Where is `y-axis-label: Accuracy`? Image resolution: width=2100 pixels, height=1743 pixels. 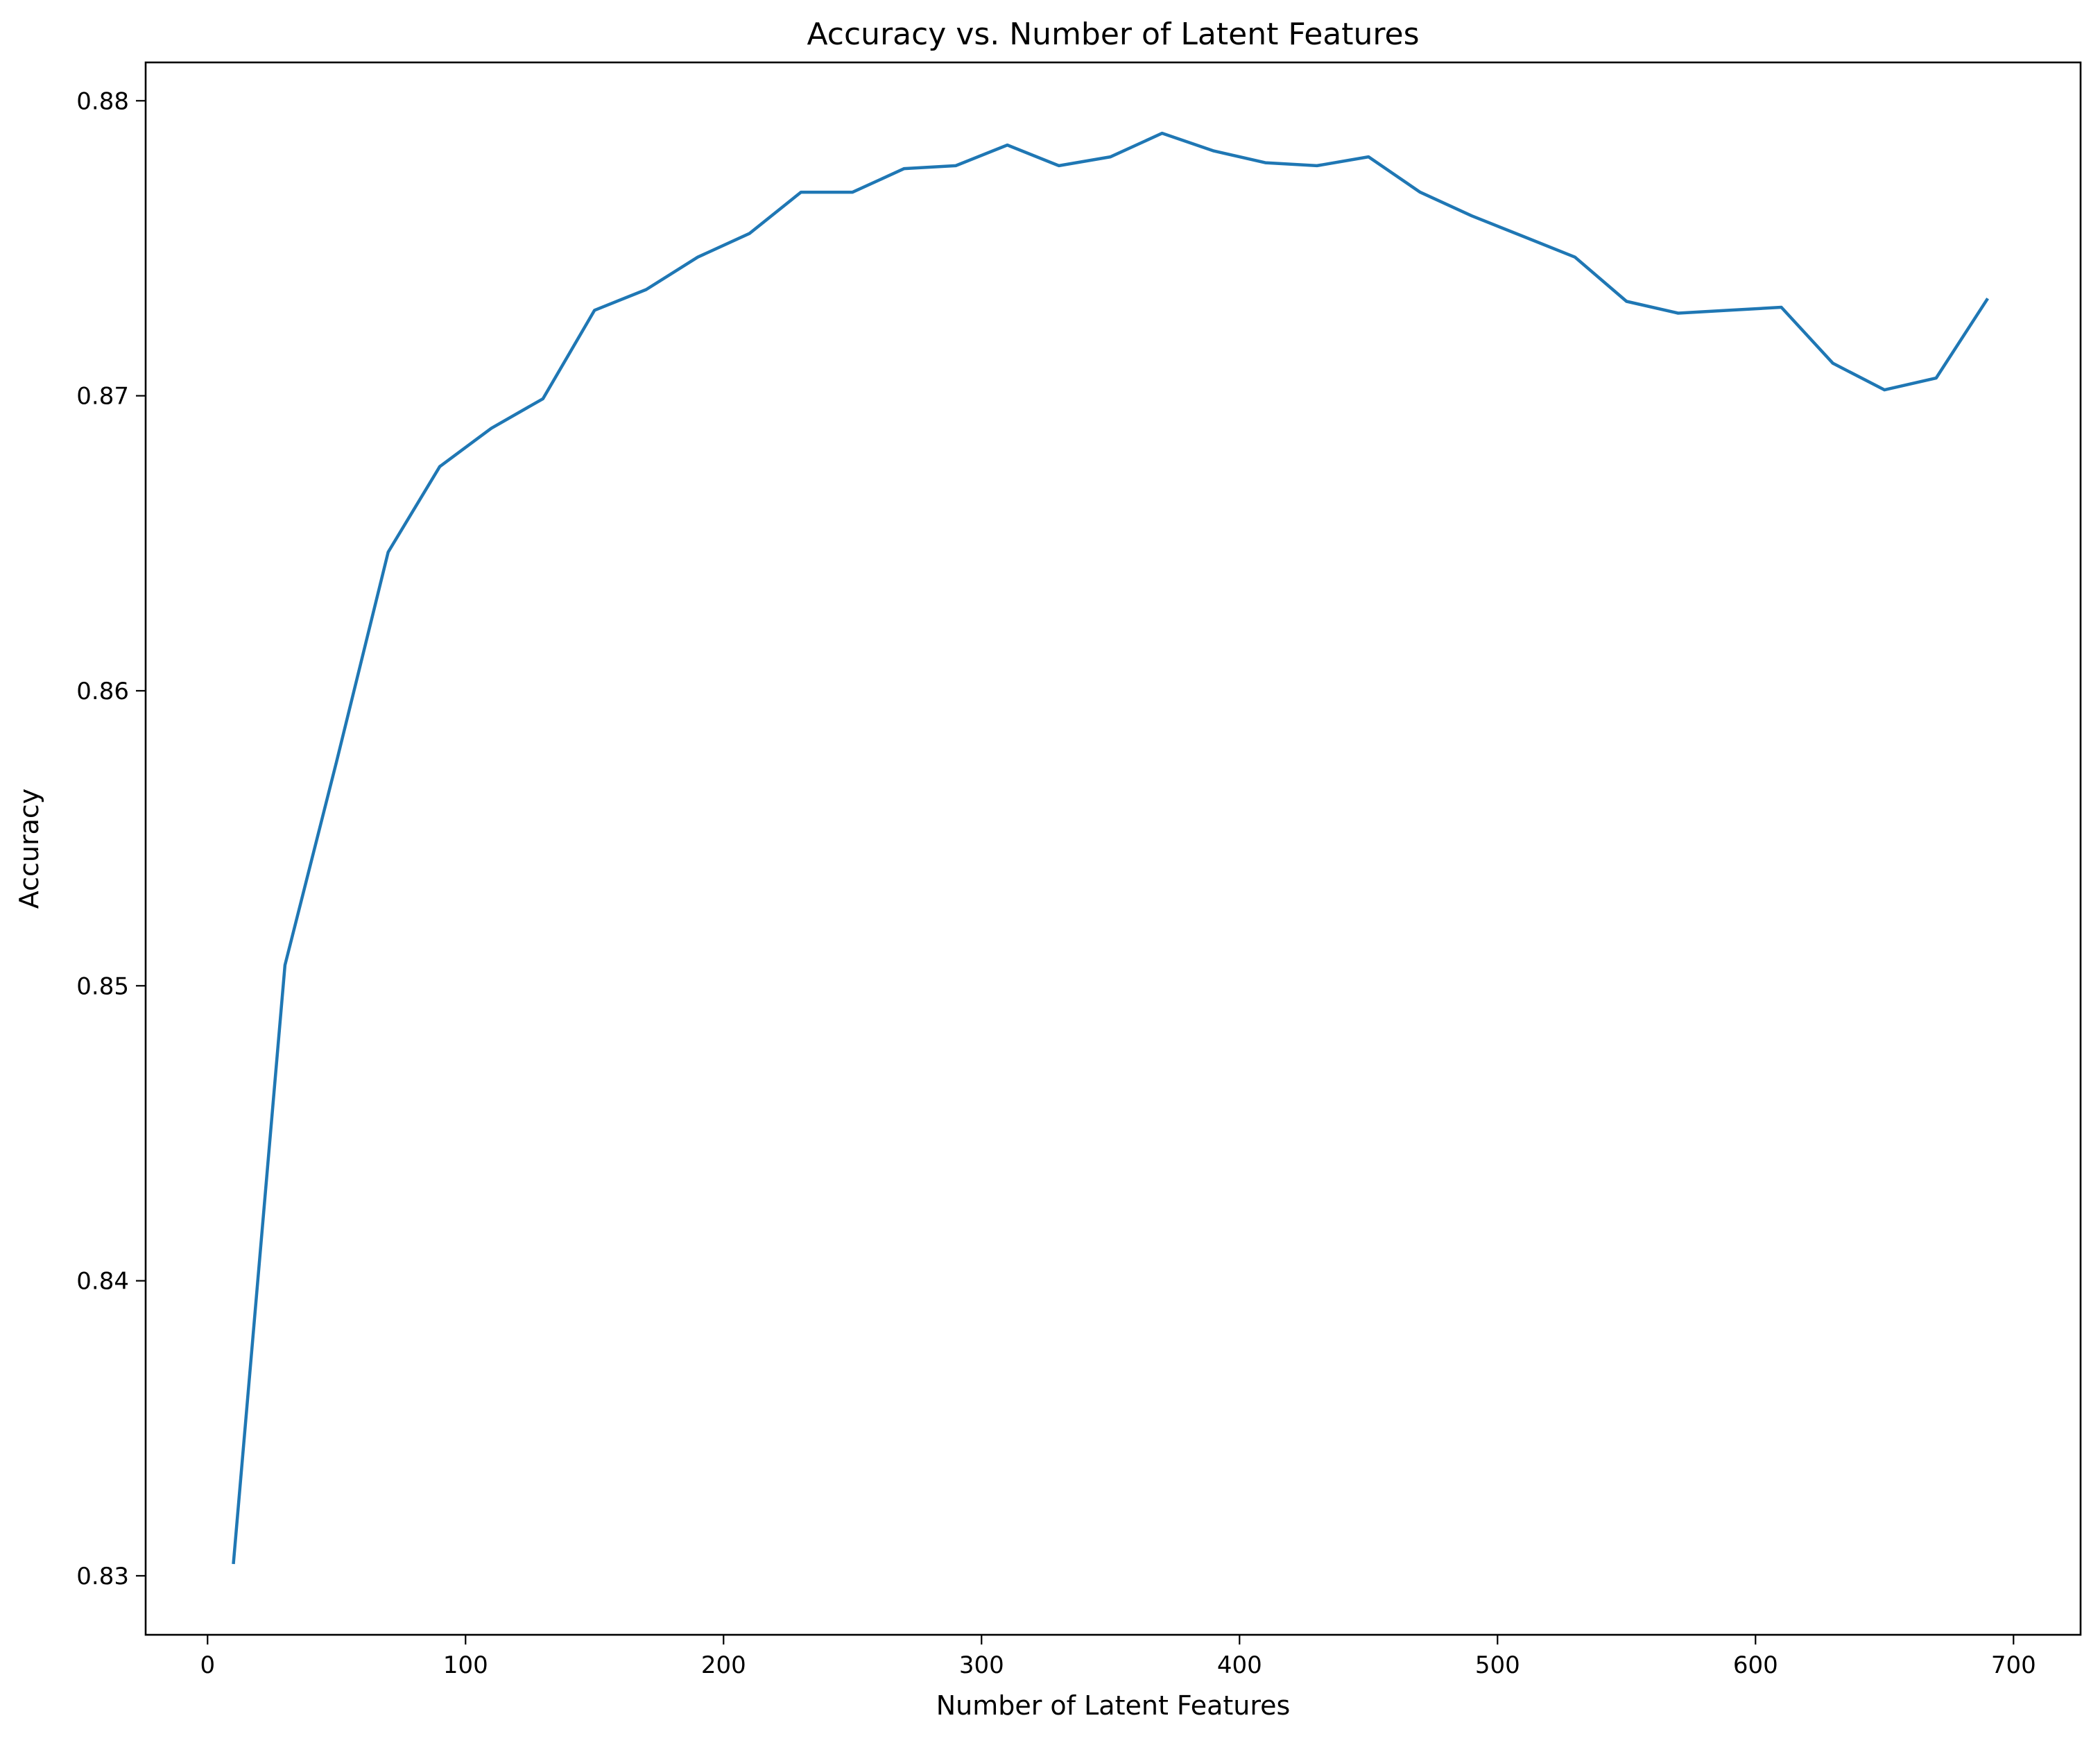 y-axis-label: Accuracy is located at coordinates (29, 849).